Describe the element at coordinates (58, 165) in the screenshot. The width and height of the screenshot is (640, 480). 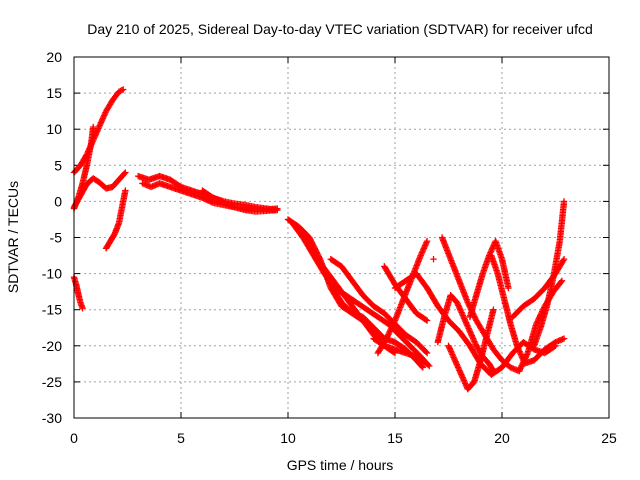
I see `y-tick-label: 5` at that location.